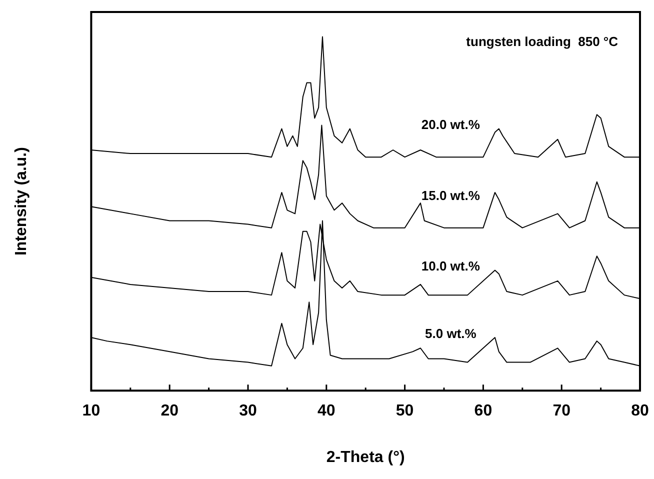 The height and width of the screenshot is (479, 654). What do you see at coordinates (248, 411) in the screenshot?
I see `x-tick-label: 30` at bounding box center [248, 411].